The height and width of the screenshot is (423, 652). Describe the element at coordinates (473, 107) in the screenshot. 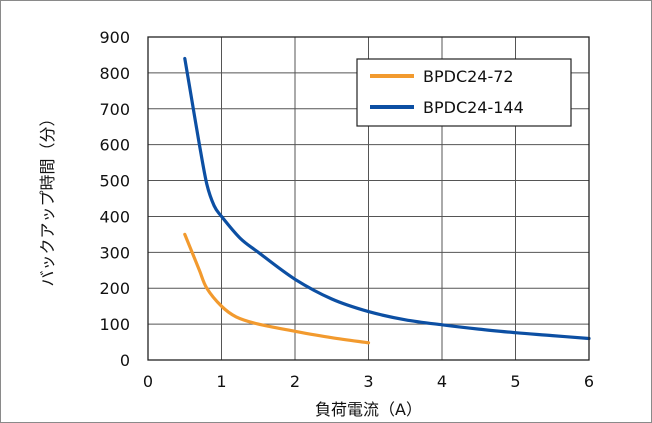

I see `legend-label-bpdc24-144: BPDC24-144` at that location.